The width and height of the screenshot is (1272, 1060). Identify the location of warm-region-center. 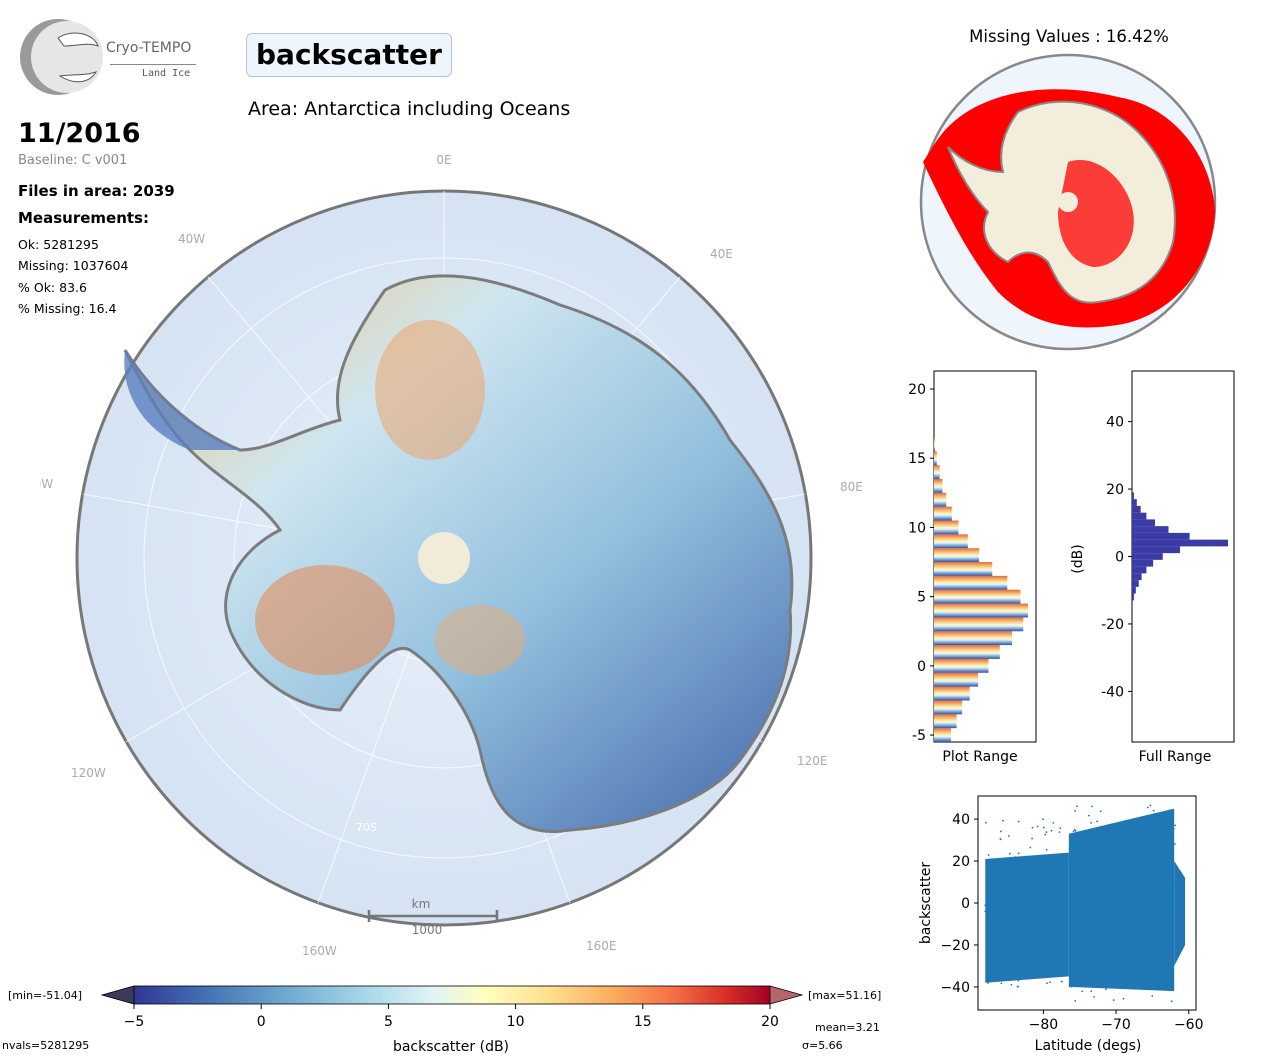
(480, 640).